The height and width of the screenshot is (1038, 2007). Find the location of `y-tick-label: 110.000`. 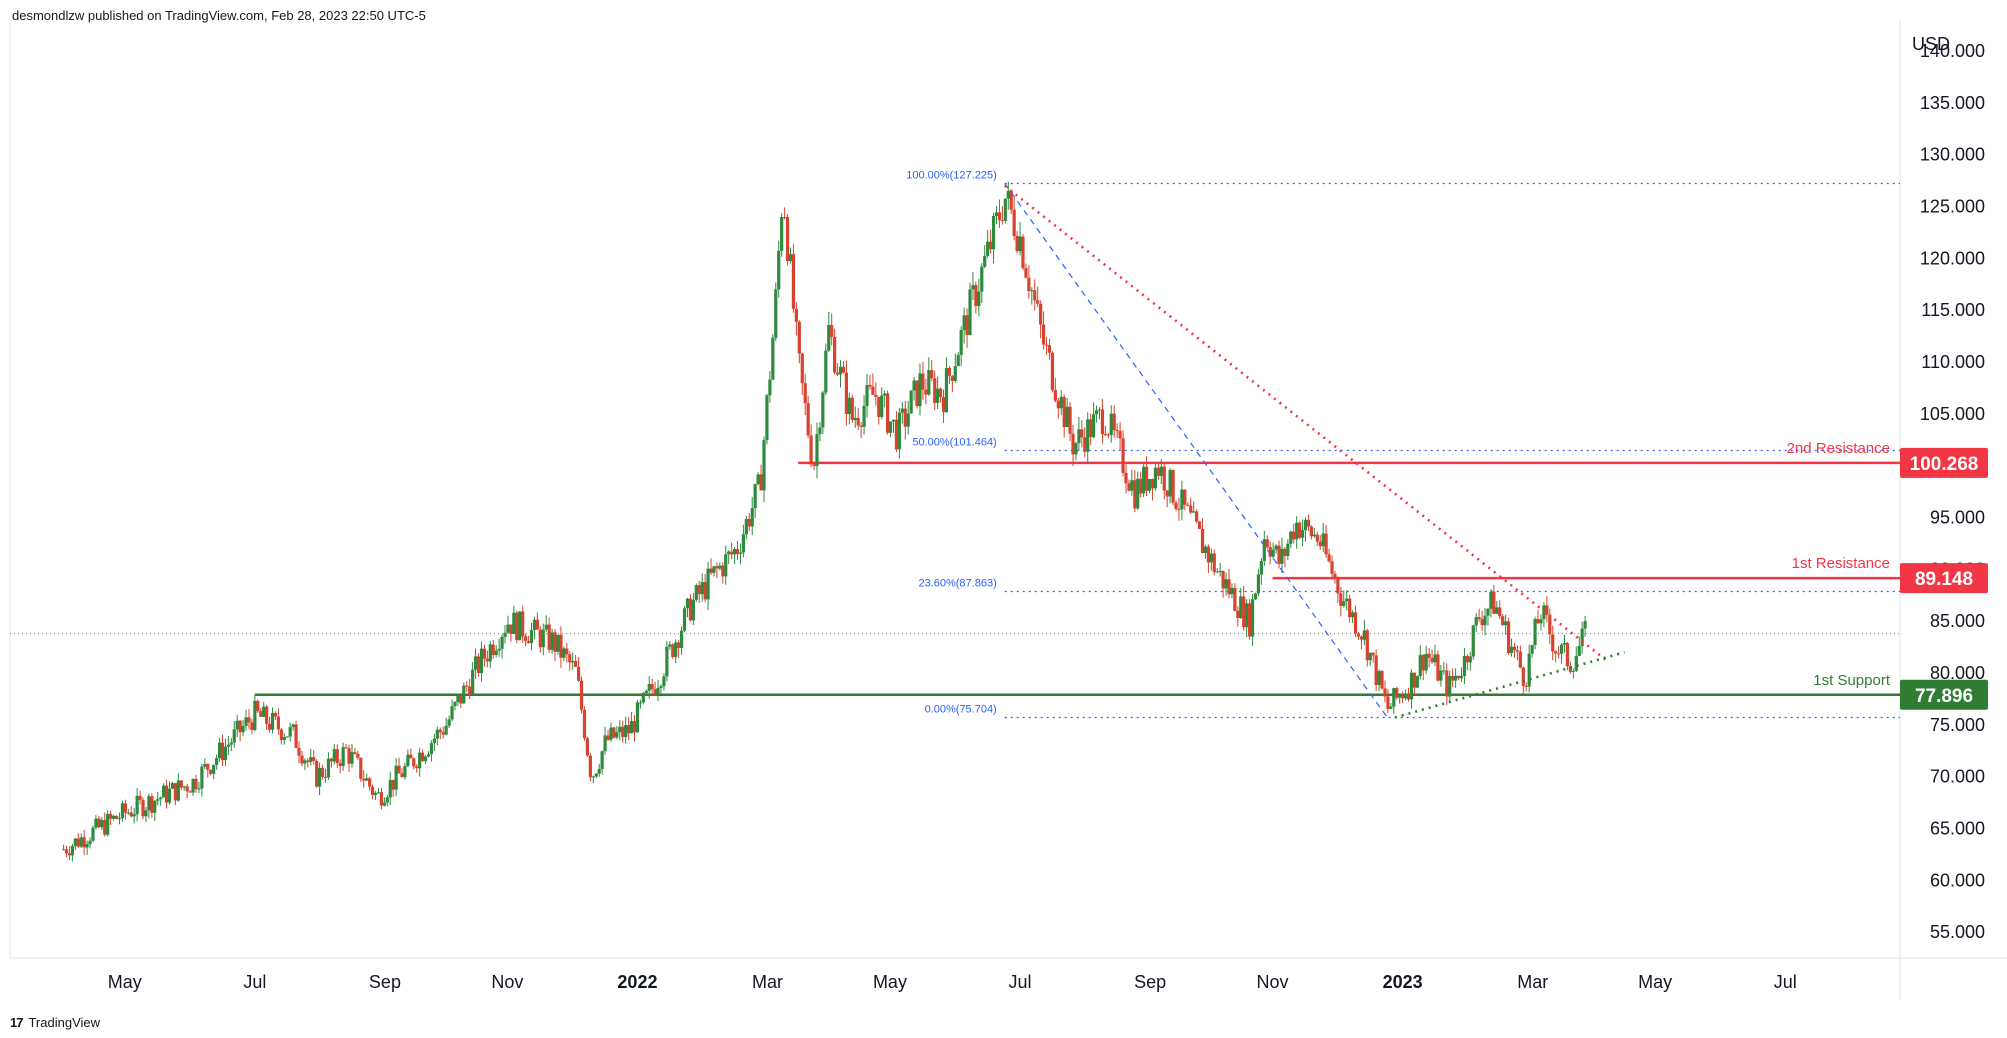

y-tick-label: 110.000 is located at coordinates (1953, 362).